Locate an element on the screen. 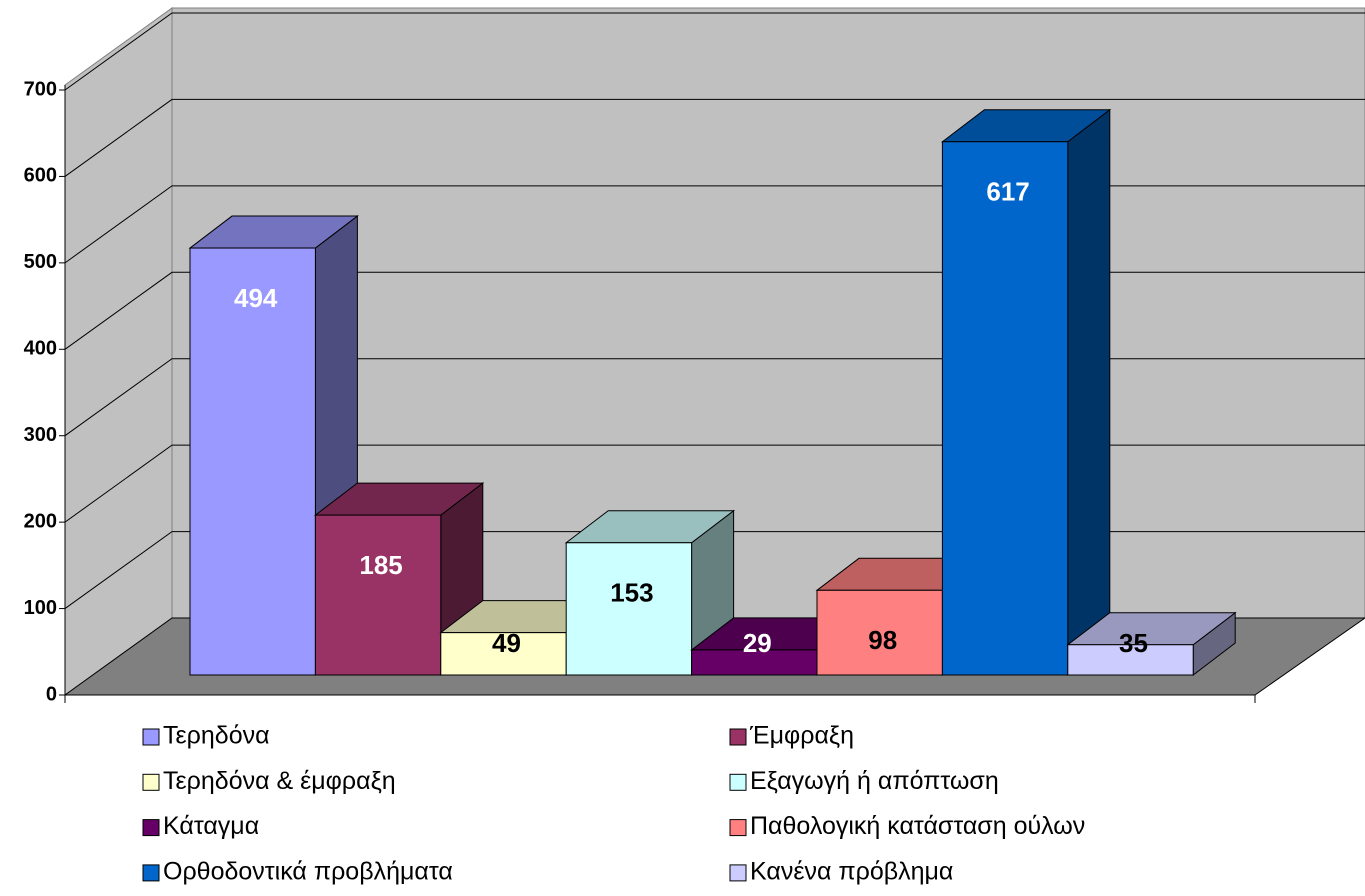 Image resolution: width=1365 pixels, height=896 pixels. legend-label: Εξαγωγή ή απόπτωση is located at coordinates (874, 781).